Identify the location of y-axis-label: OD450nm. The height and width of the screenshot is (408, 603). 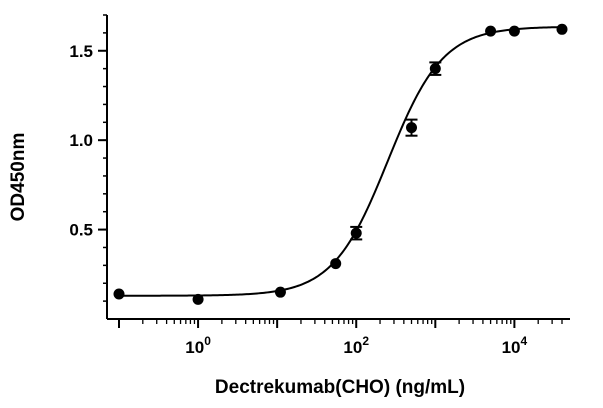
(18, 177).